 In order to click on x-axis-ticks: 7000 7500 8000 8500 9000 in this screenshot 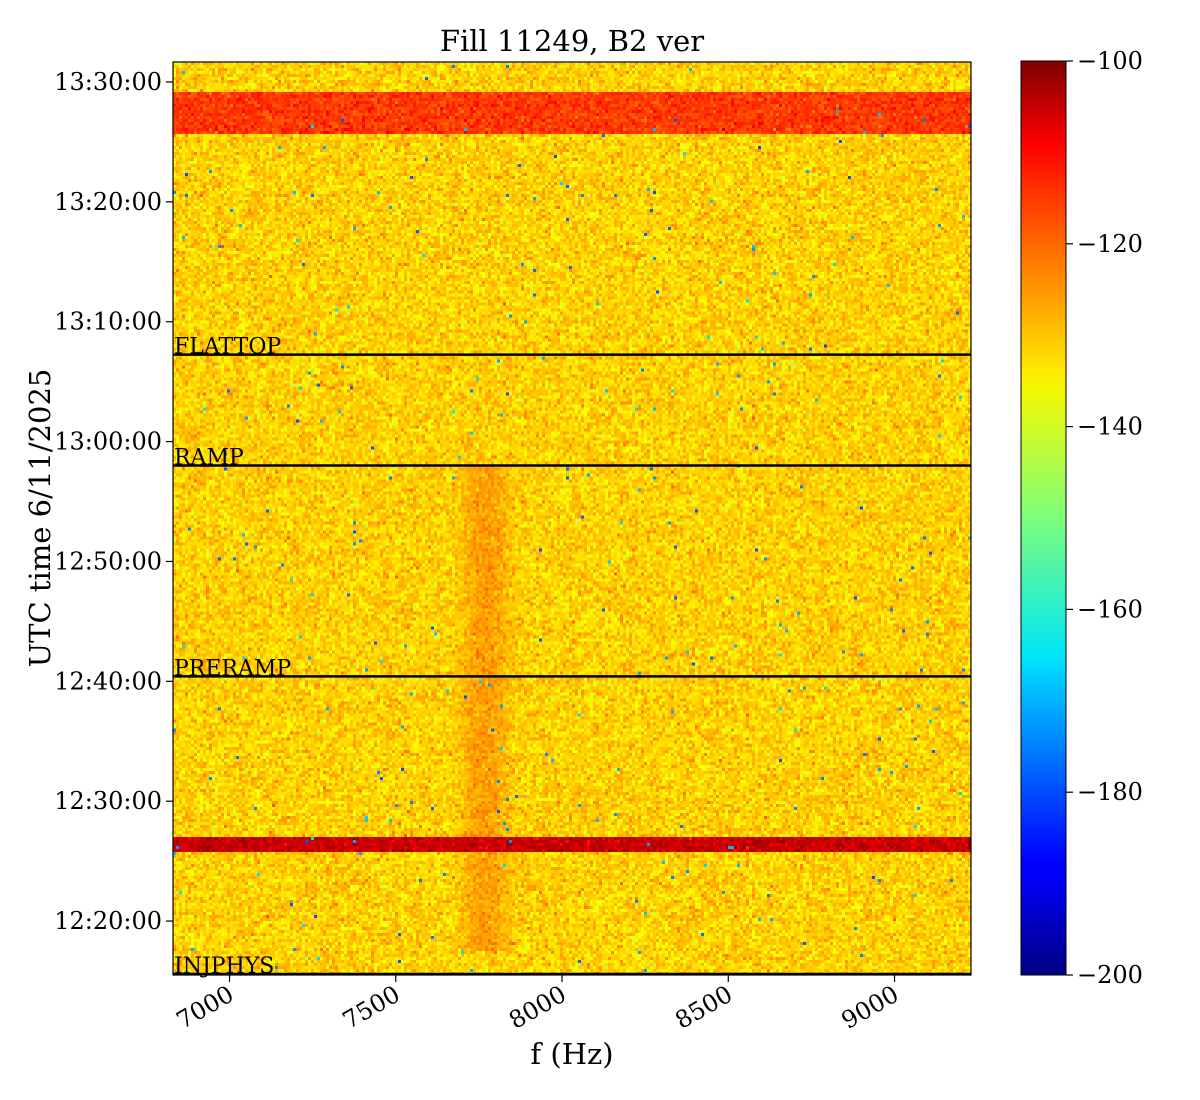, I will do `click(538, 1005)`.